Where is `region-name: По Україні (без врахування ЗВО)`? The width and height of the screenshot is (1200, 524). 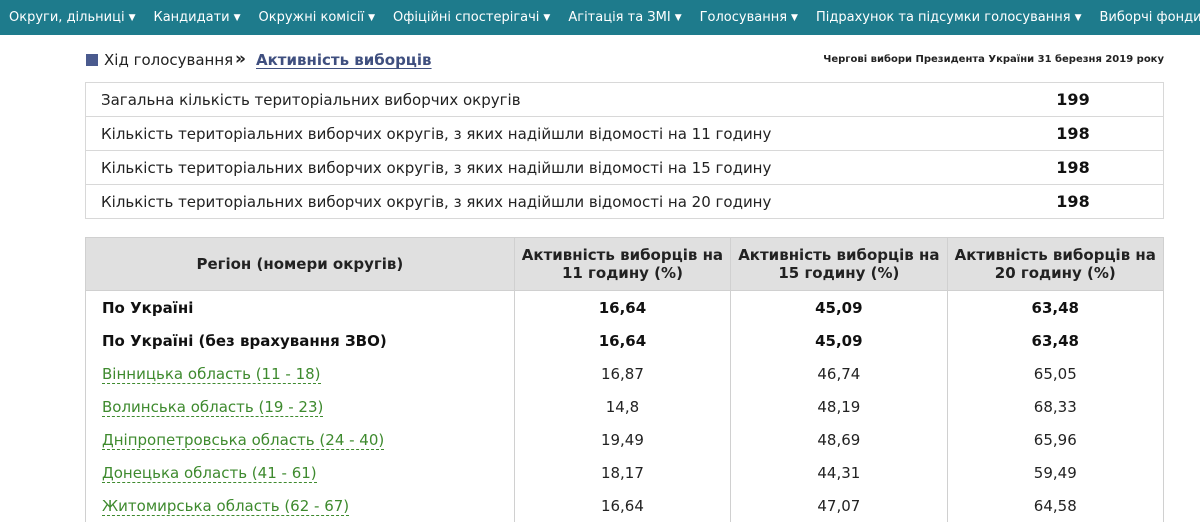 region-name: По Україні (без врахування ЗВО) is located at coordinates (300, 340).